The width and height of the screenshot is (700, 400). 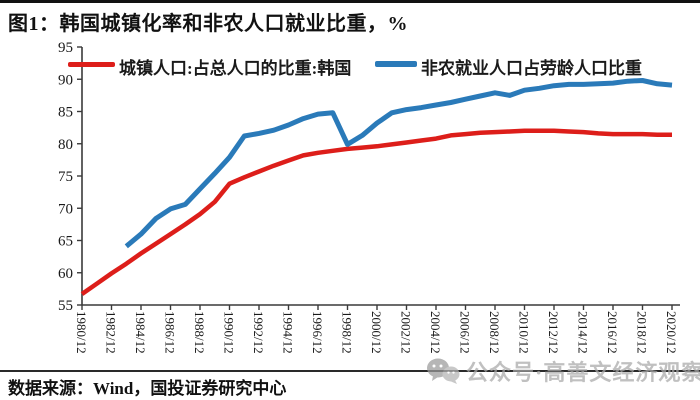 What do you see at coordinates (111, 332) in the screenshot?
I see `x-tick-label: 1982/12` at bounding box center [111, 332].